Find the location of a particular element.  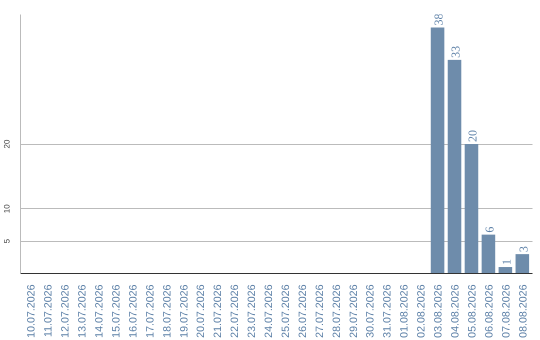

x-tick-label: 27.07.2026 is located at coordinates (320, 311).